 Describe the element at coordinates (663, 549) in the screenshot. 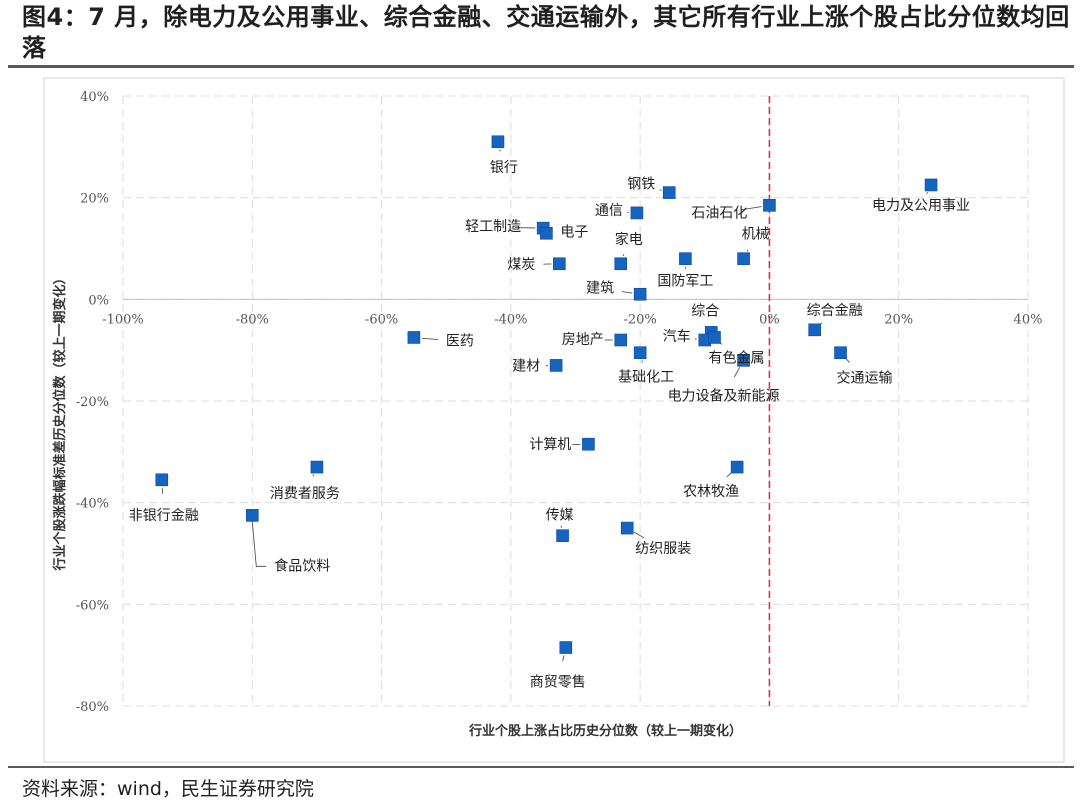

I see `point-label: 纺织服装` at that location.